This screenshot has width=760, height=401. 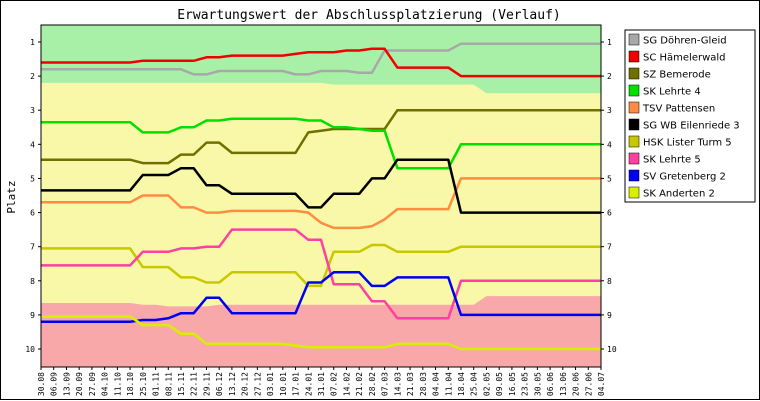 What do you see at coordinates (283, 384) in the screenshot?
I see `x-tick-label: 10.01` at bounding box center [283, 384].